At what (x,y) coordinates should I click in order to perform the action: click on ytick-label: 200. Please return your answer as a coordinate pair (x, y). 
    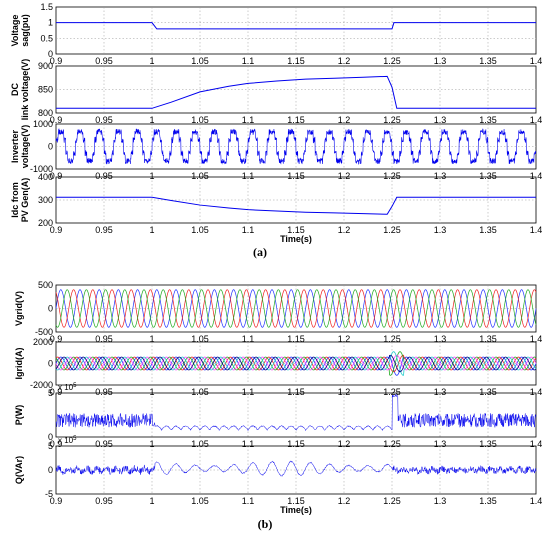
    Looking at the image, I should click on (45, 223).